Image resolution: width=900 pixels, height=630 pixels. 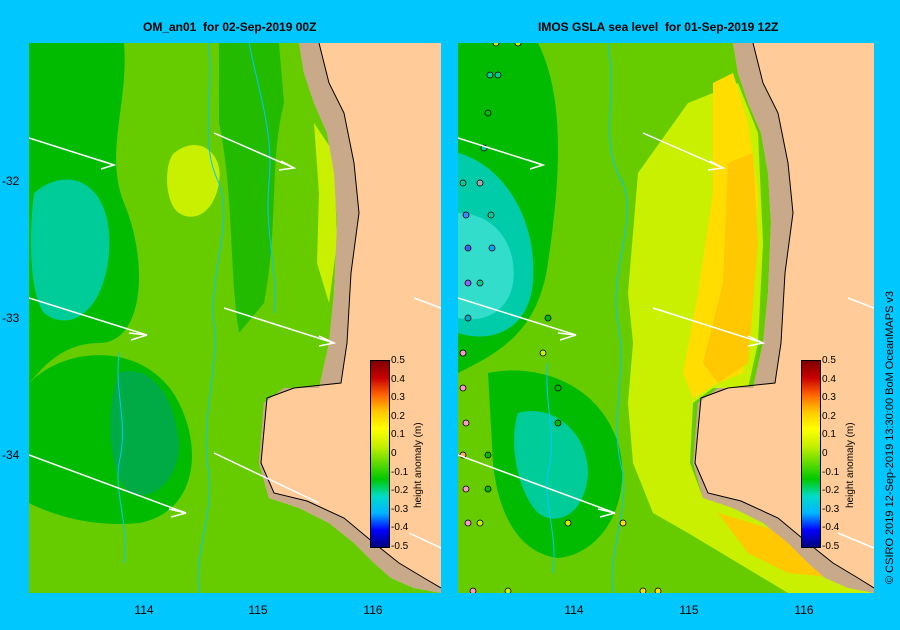 What do you see at coordinates (811, 454) in the screenshot?
I see `colorbar-right` at bounding box center [811, 454].